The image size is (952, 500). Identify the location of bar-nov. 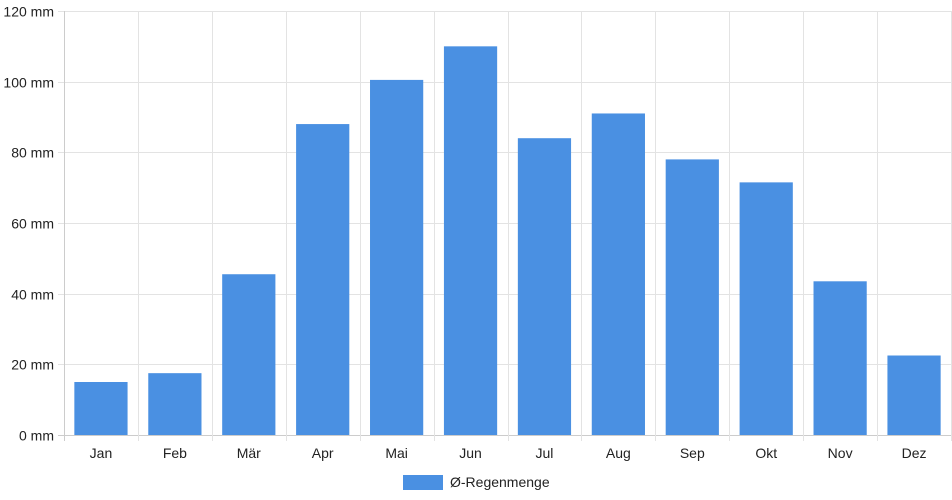
(840, 358).